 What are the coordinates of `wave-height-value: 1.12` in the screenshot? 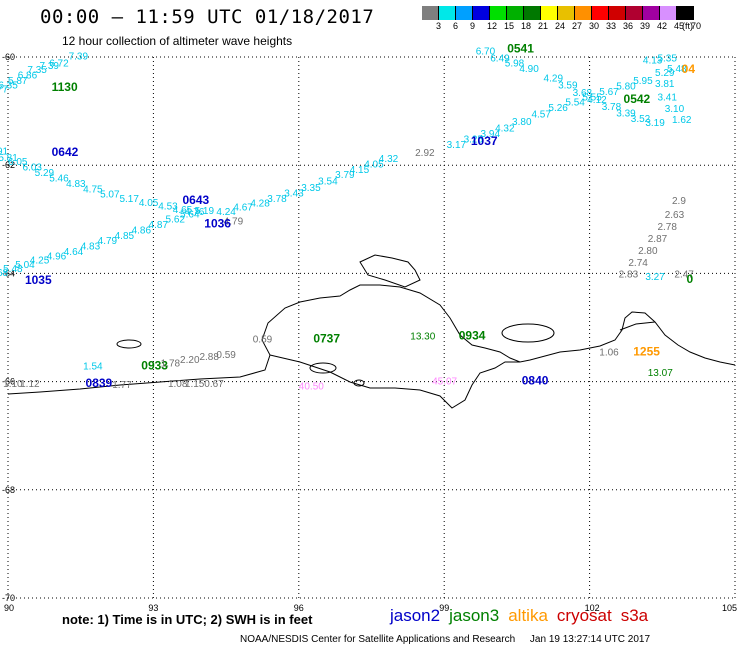 It's located at (30, 384).